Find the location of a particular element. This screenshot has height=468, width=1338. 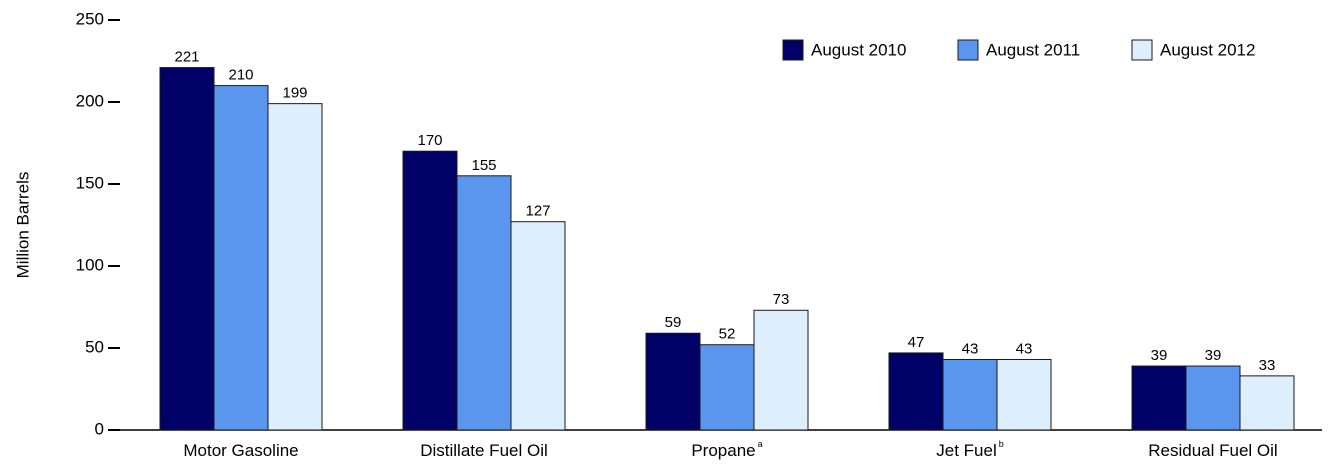

legend-label: August 2012 is located at coordinates (1207, 49).